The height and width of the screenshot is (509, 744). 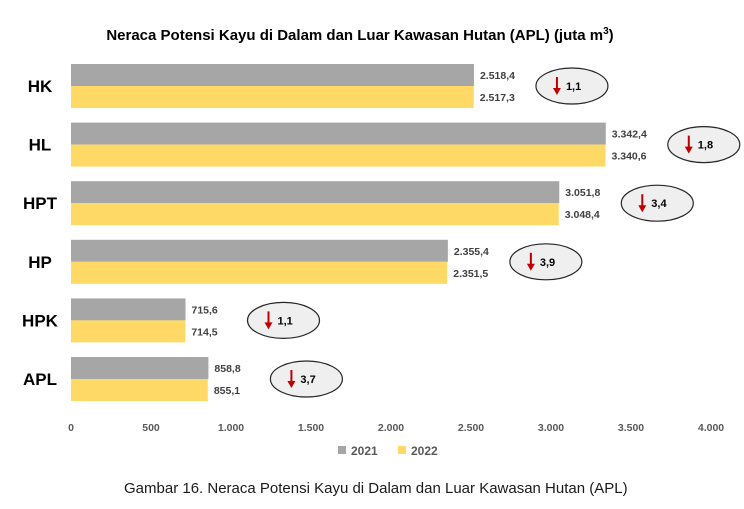 What do you see at coordinates (338, 155) in the screenshot?
I see `bar-hl-2022` at bounding box center [338, 155].